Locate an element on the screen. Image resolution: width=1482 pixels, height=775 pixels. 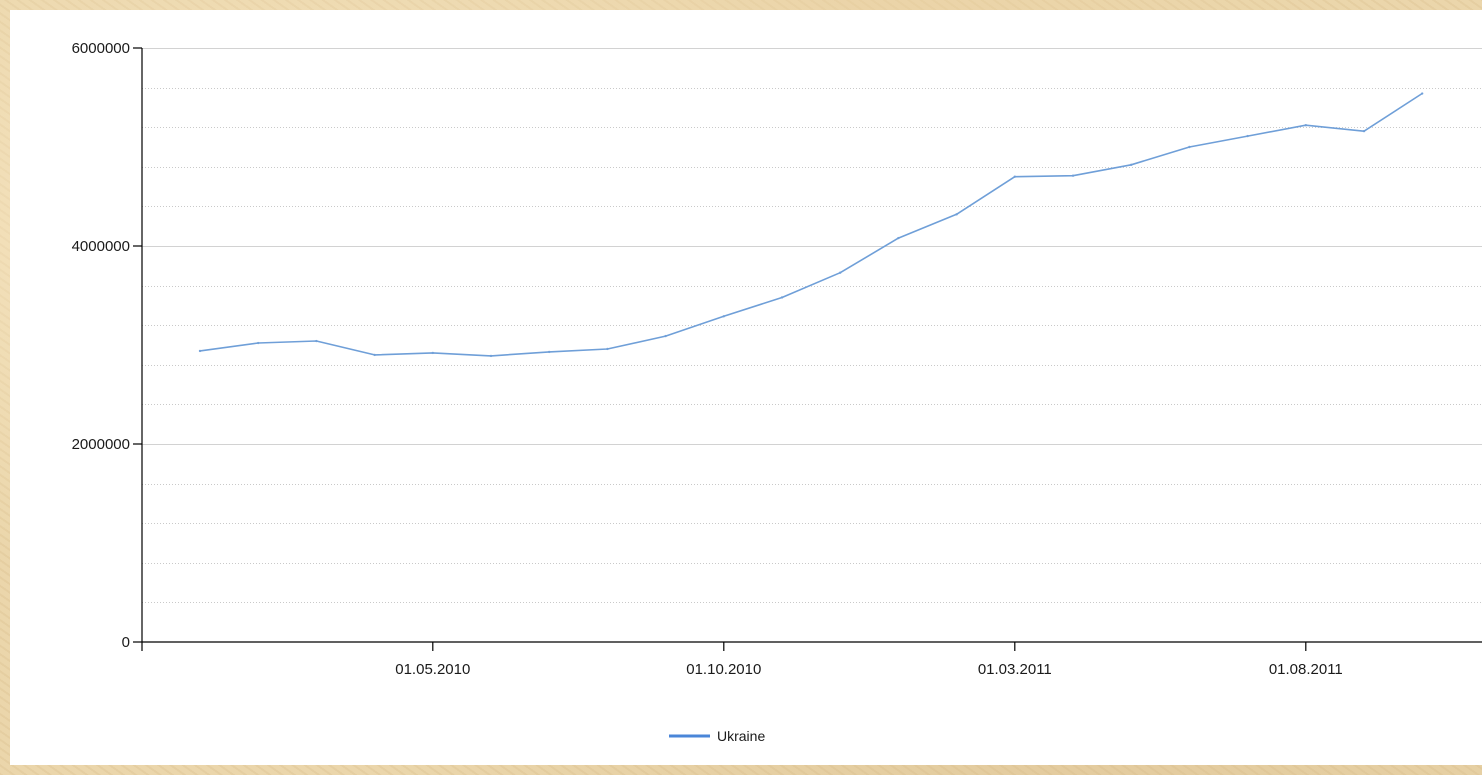
legend: Ukraine is located at coordinates (717, 736).